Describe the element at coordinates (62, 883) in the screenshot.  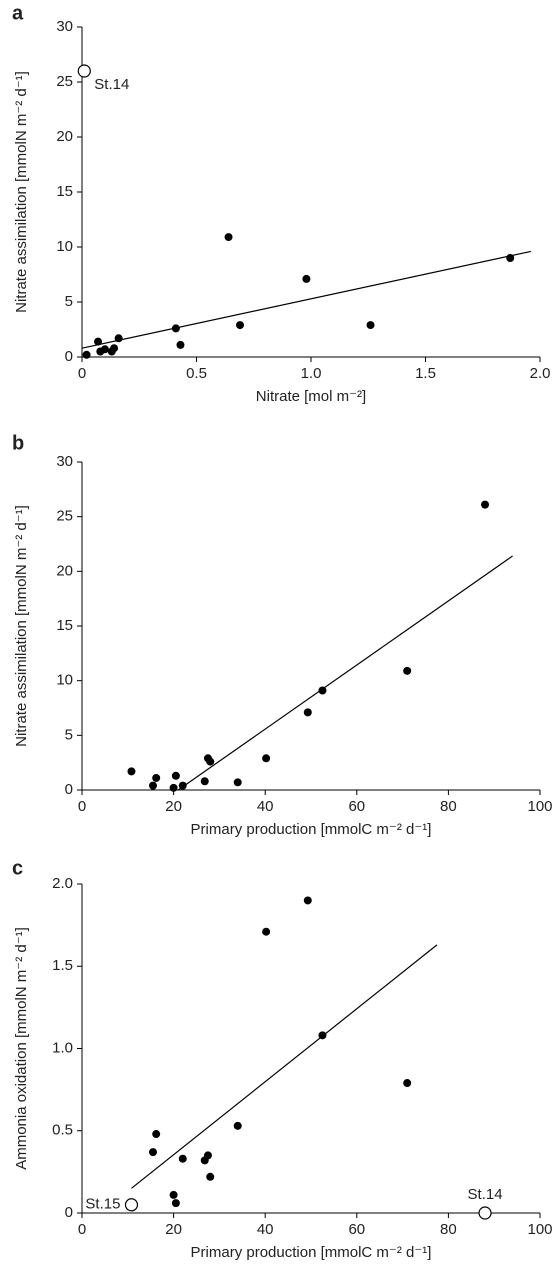
I see `y-tick-label: 2.0` at that location.